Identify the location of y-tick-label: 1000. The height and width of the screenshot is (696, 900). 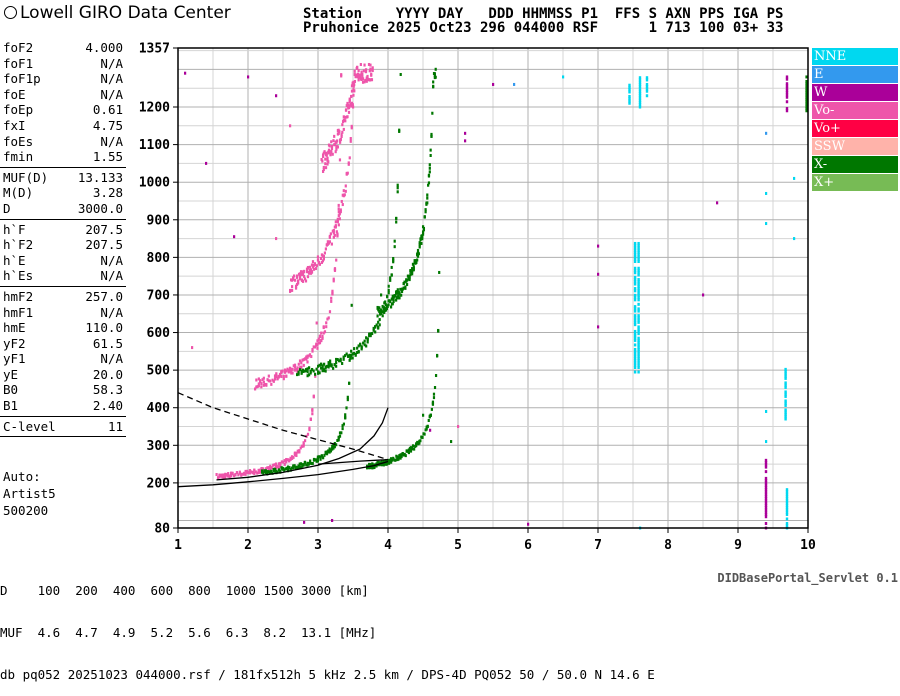
(154, 183).